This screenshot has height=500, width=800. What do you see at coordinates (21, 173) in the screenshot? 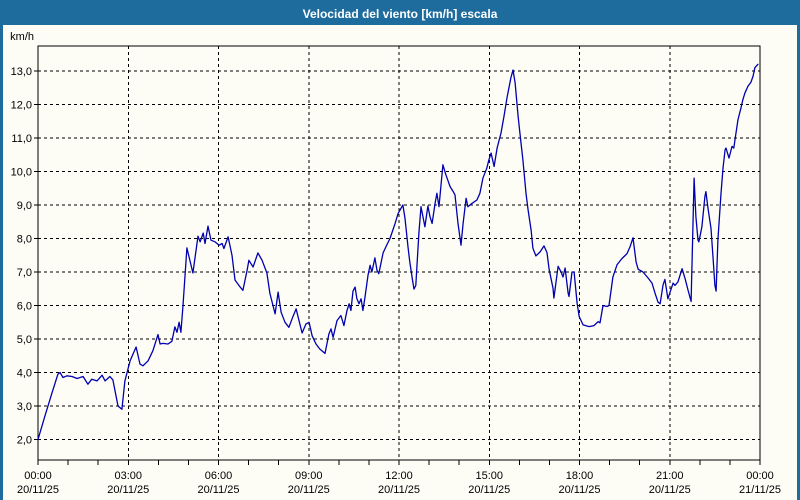
I see `y-axis-label: 10,0` at bounding box center [21, 173].